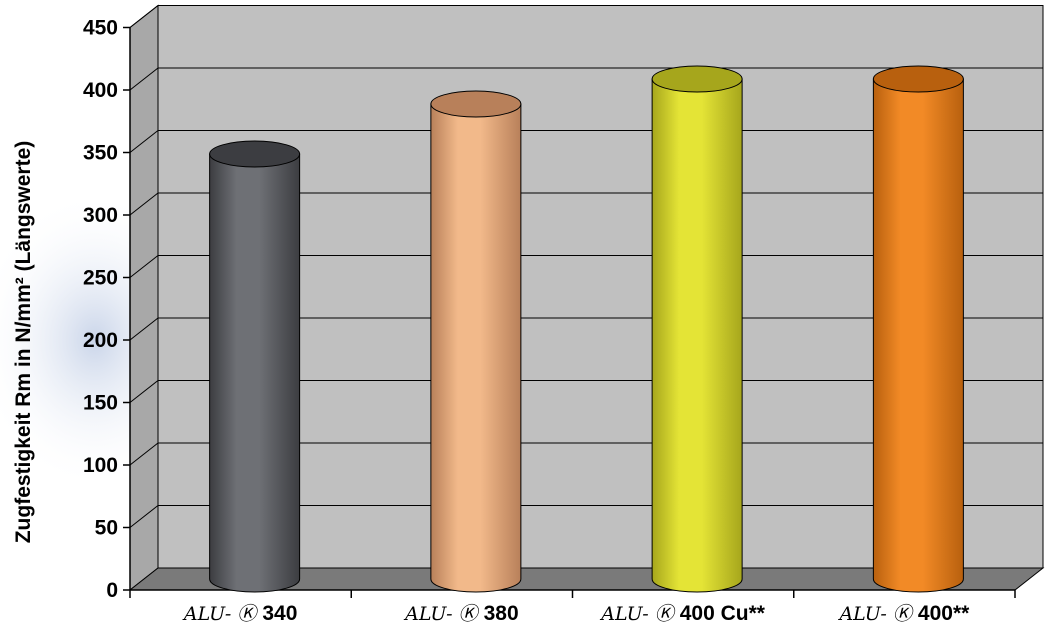  Describe the element at coordinates (100, 28) in the screenshot. I see `y-tick-label: 450` at that location.